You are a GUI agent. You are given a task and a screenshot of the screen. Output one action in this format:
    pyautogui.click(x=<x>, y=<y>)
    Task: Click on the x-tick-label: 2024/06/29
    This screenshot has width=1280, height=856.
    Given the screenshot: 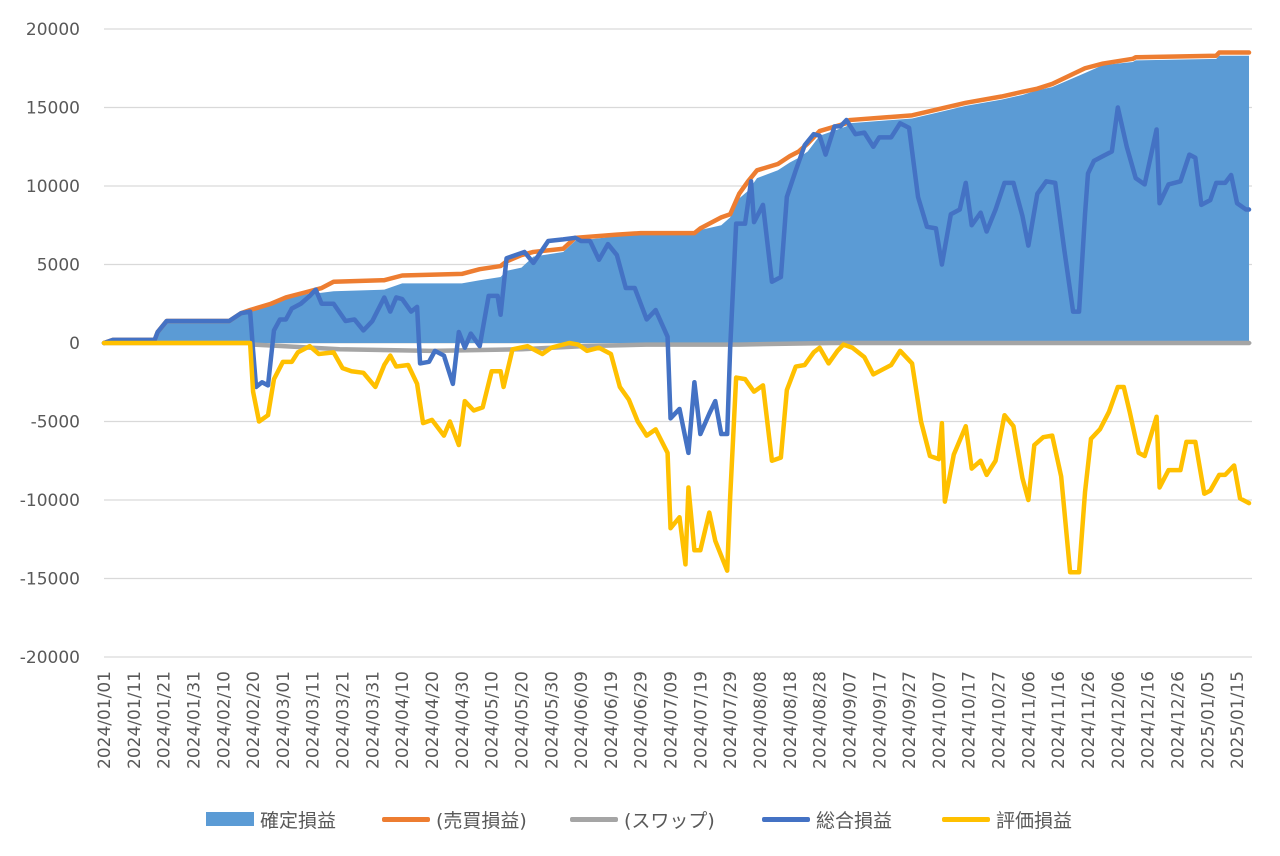 What is the action you would take?
    pyautogui.click(x=642, y=720)
    